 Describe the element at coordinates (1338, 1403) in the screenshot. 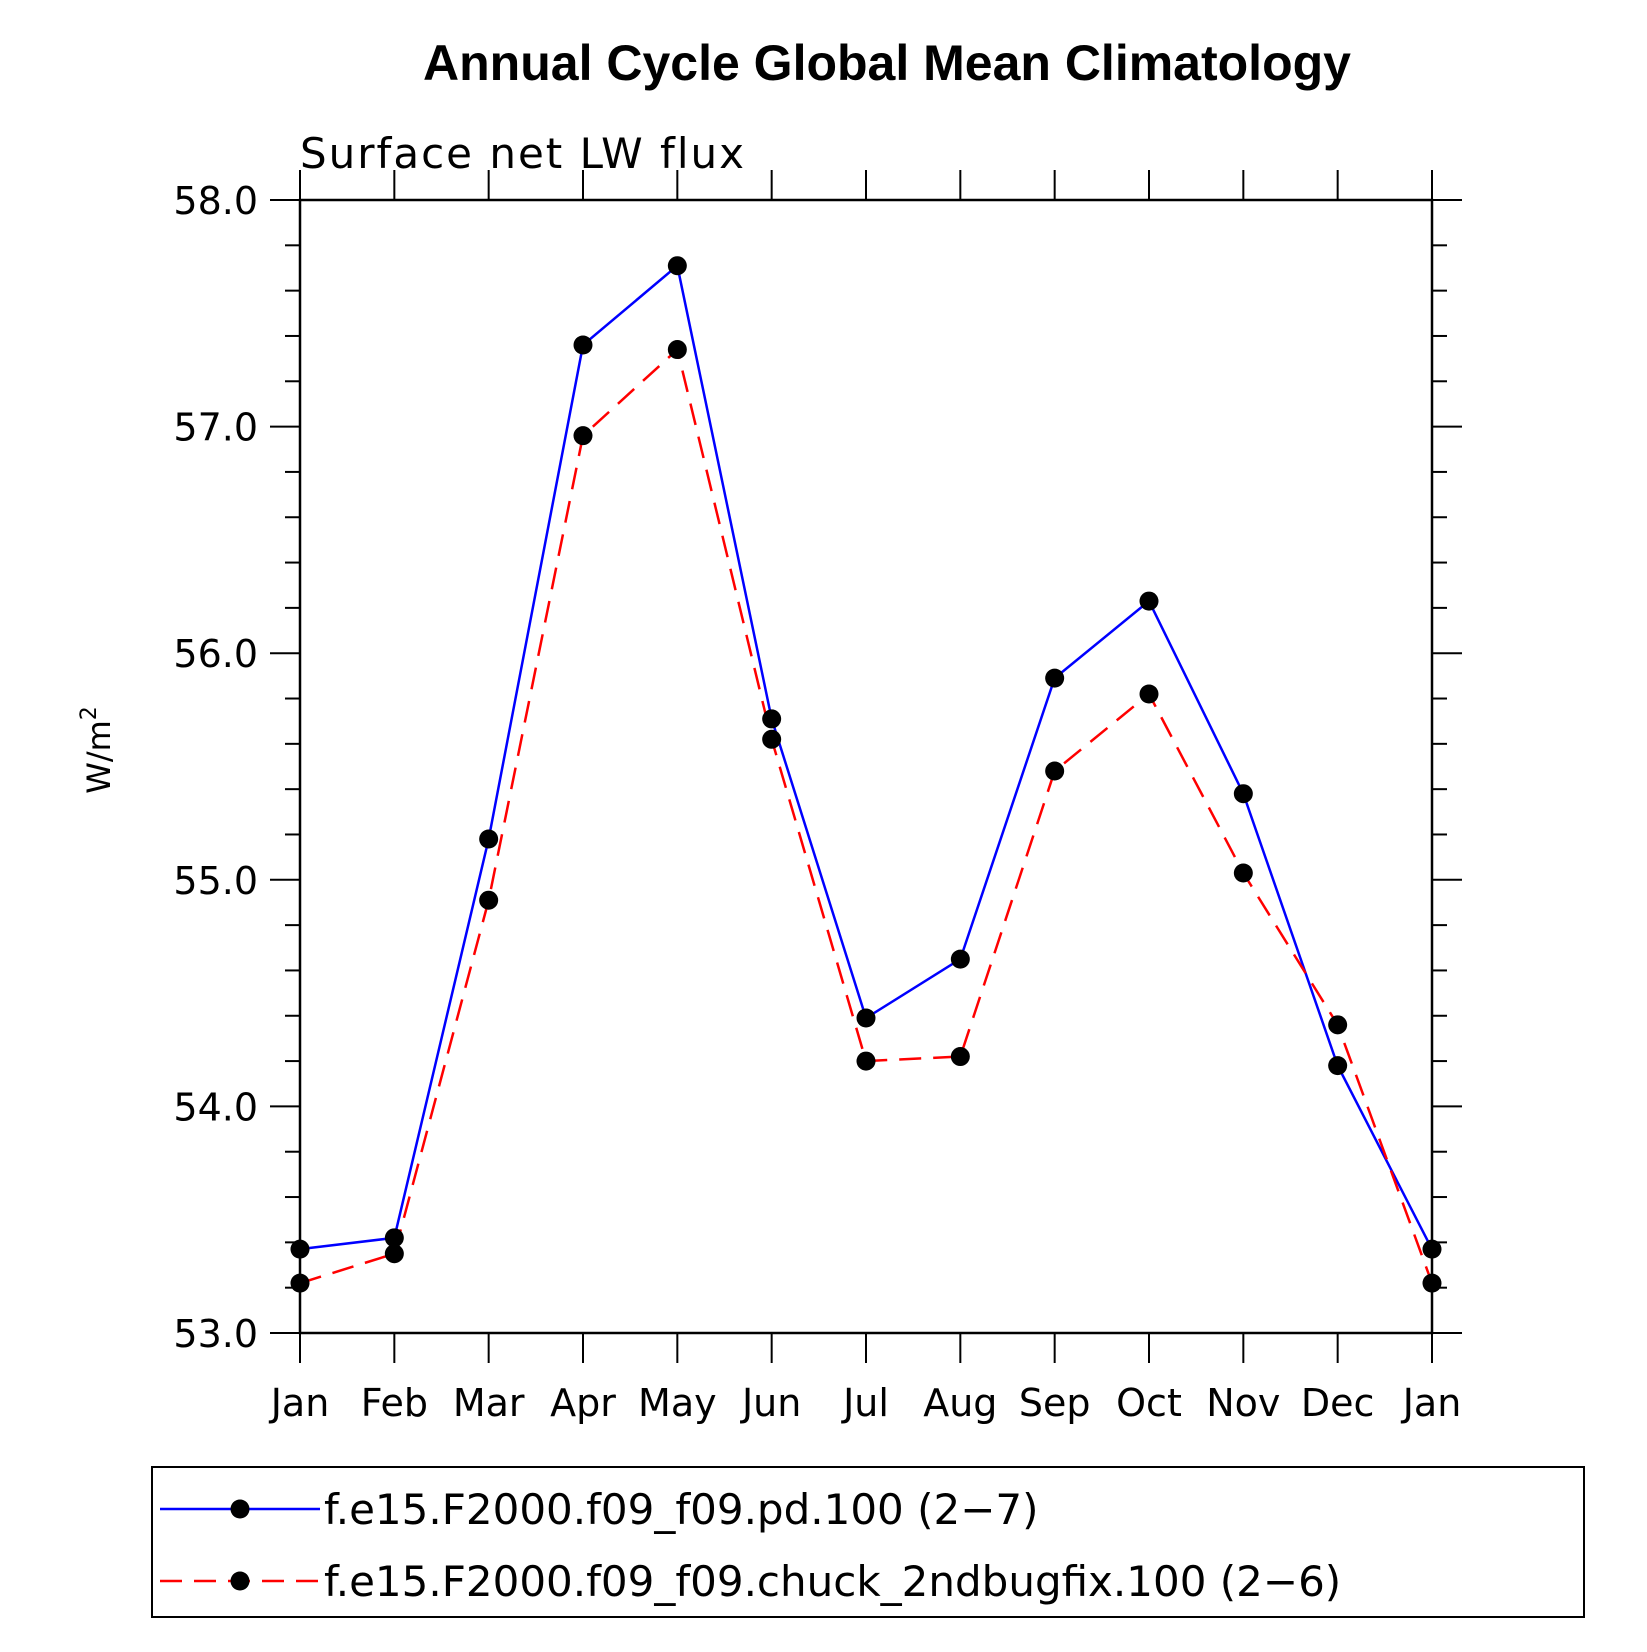

I see `x-tick-label: Dec` at that location.